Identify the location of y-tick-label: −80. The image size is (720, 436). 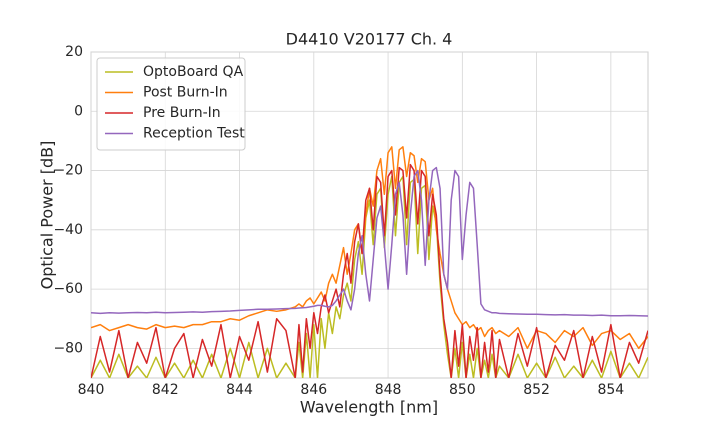
(68, 348).